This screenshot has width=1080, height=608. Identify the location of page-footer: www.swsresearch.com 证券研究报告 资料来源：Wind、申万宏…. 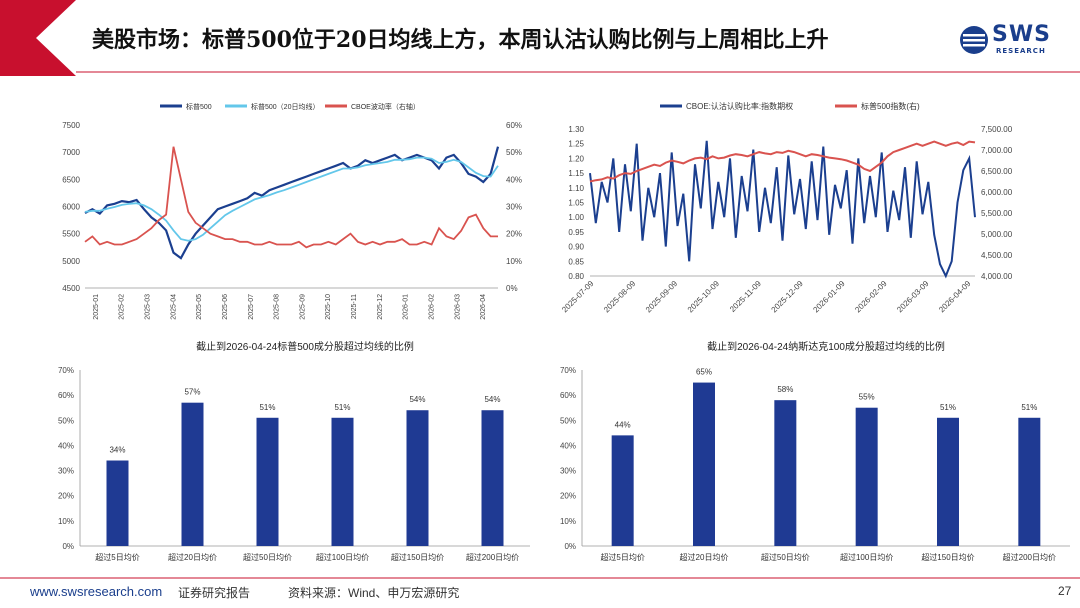
(540, 592).